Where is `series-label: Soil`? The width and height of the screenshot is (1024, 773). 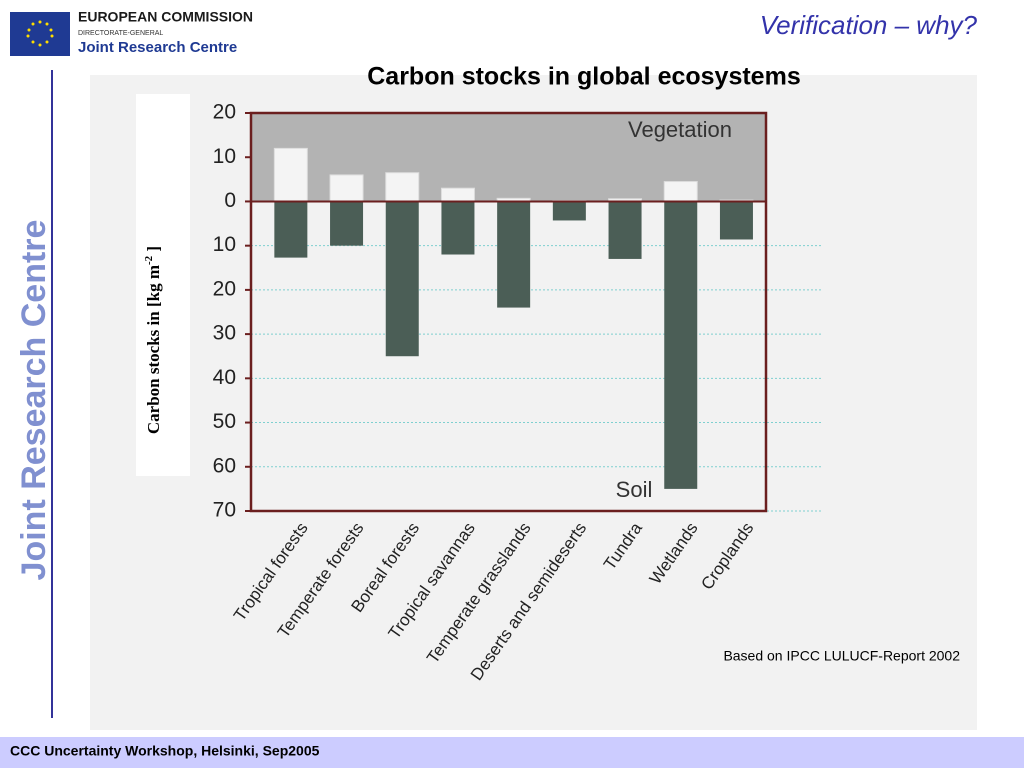
series-label: Soil is located at coordinates (634, 489).